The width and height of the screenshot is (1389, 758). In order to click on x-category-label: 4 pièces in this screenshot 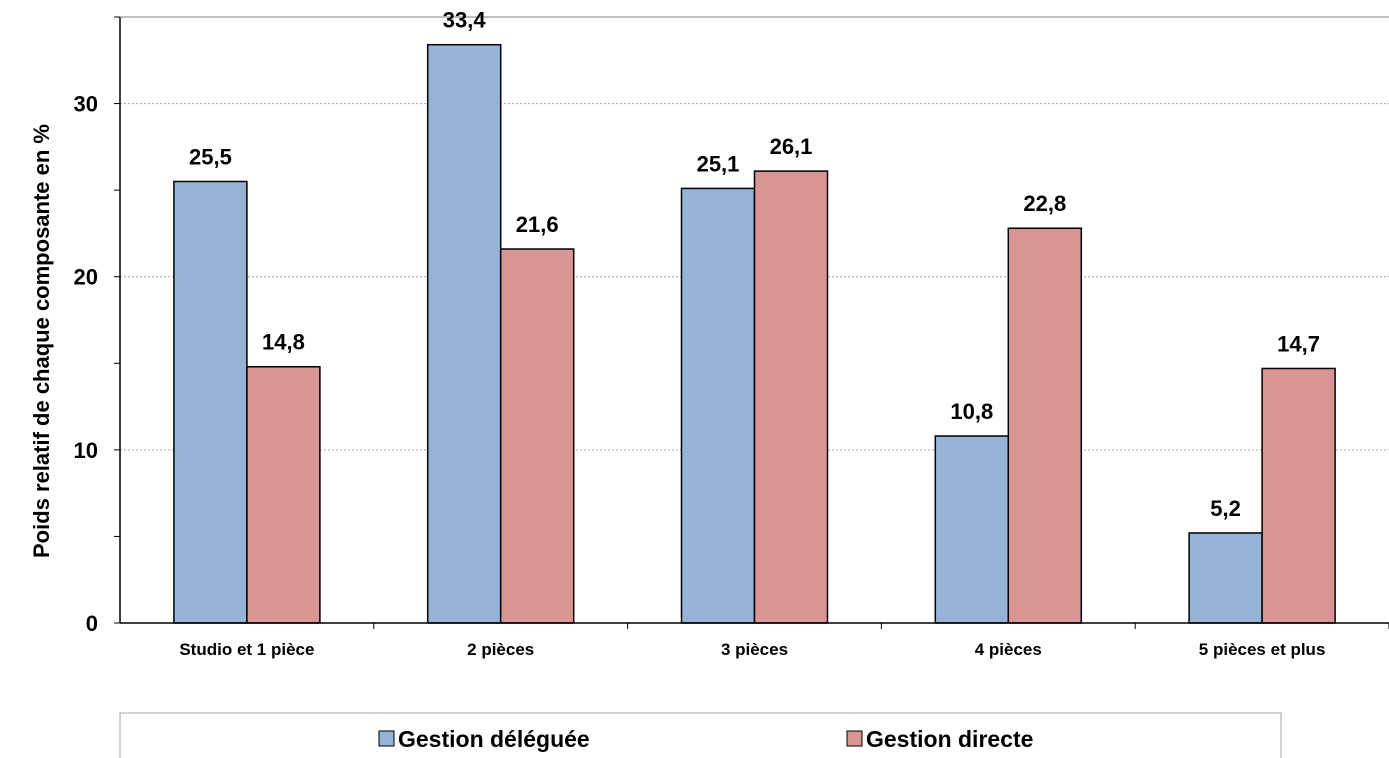, I will do `click(1008, 649)`.